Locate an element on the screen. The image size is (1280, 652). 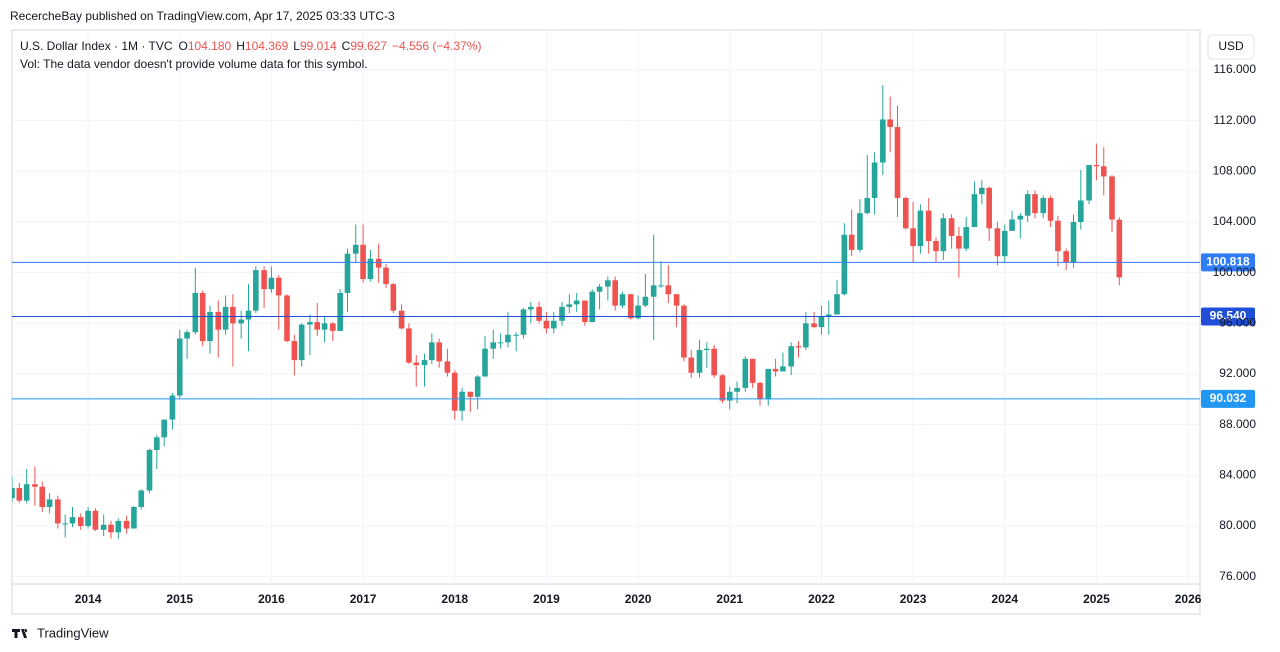
legend-value: 104.369 is located at coordinates (267, 46).